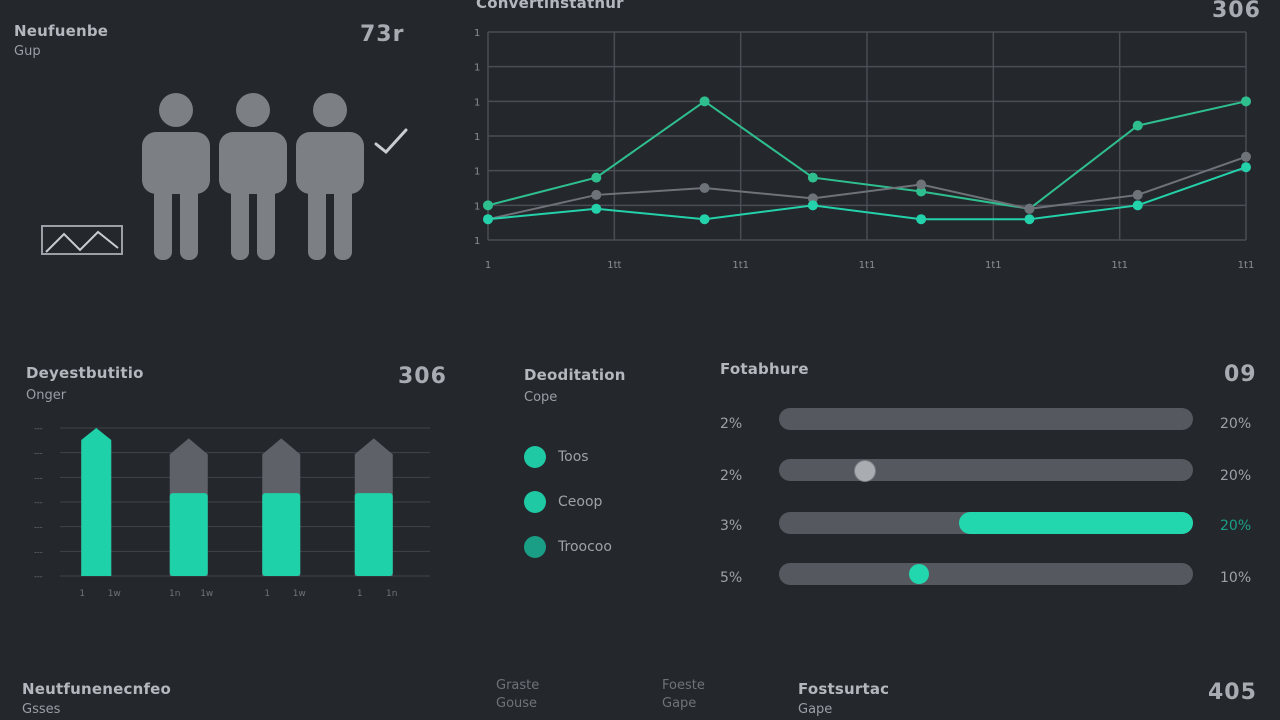 The width and height of the screenshot is (1280, 720). I want to click on legend-item-label: Troocoo, so click(585, 547).